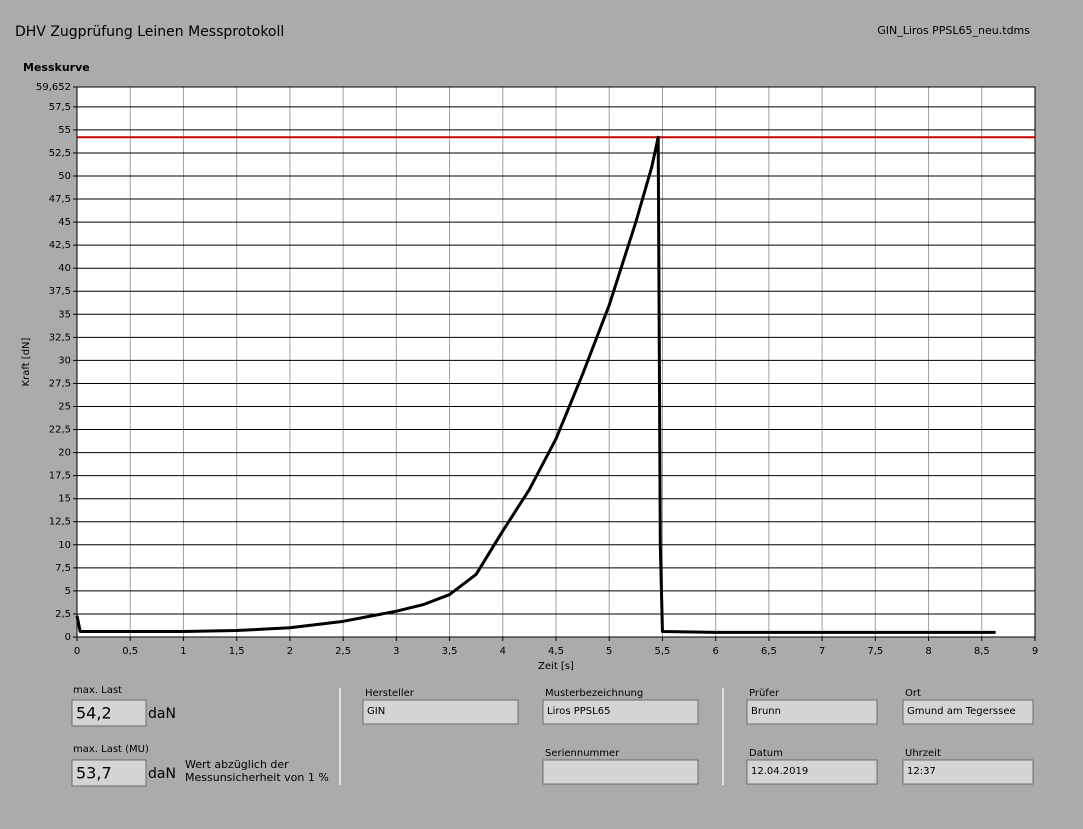 Image resolution: width=1083 pixels, height=829 pixels. I want to click on x-tick-label: 4, so click(503, 651).